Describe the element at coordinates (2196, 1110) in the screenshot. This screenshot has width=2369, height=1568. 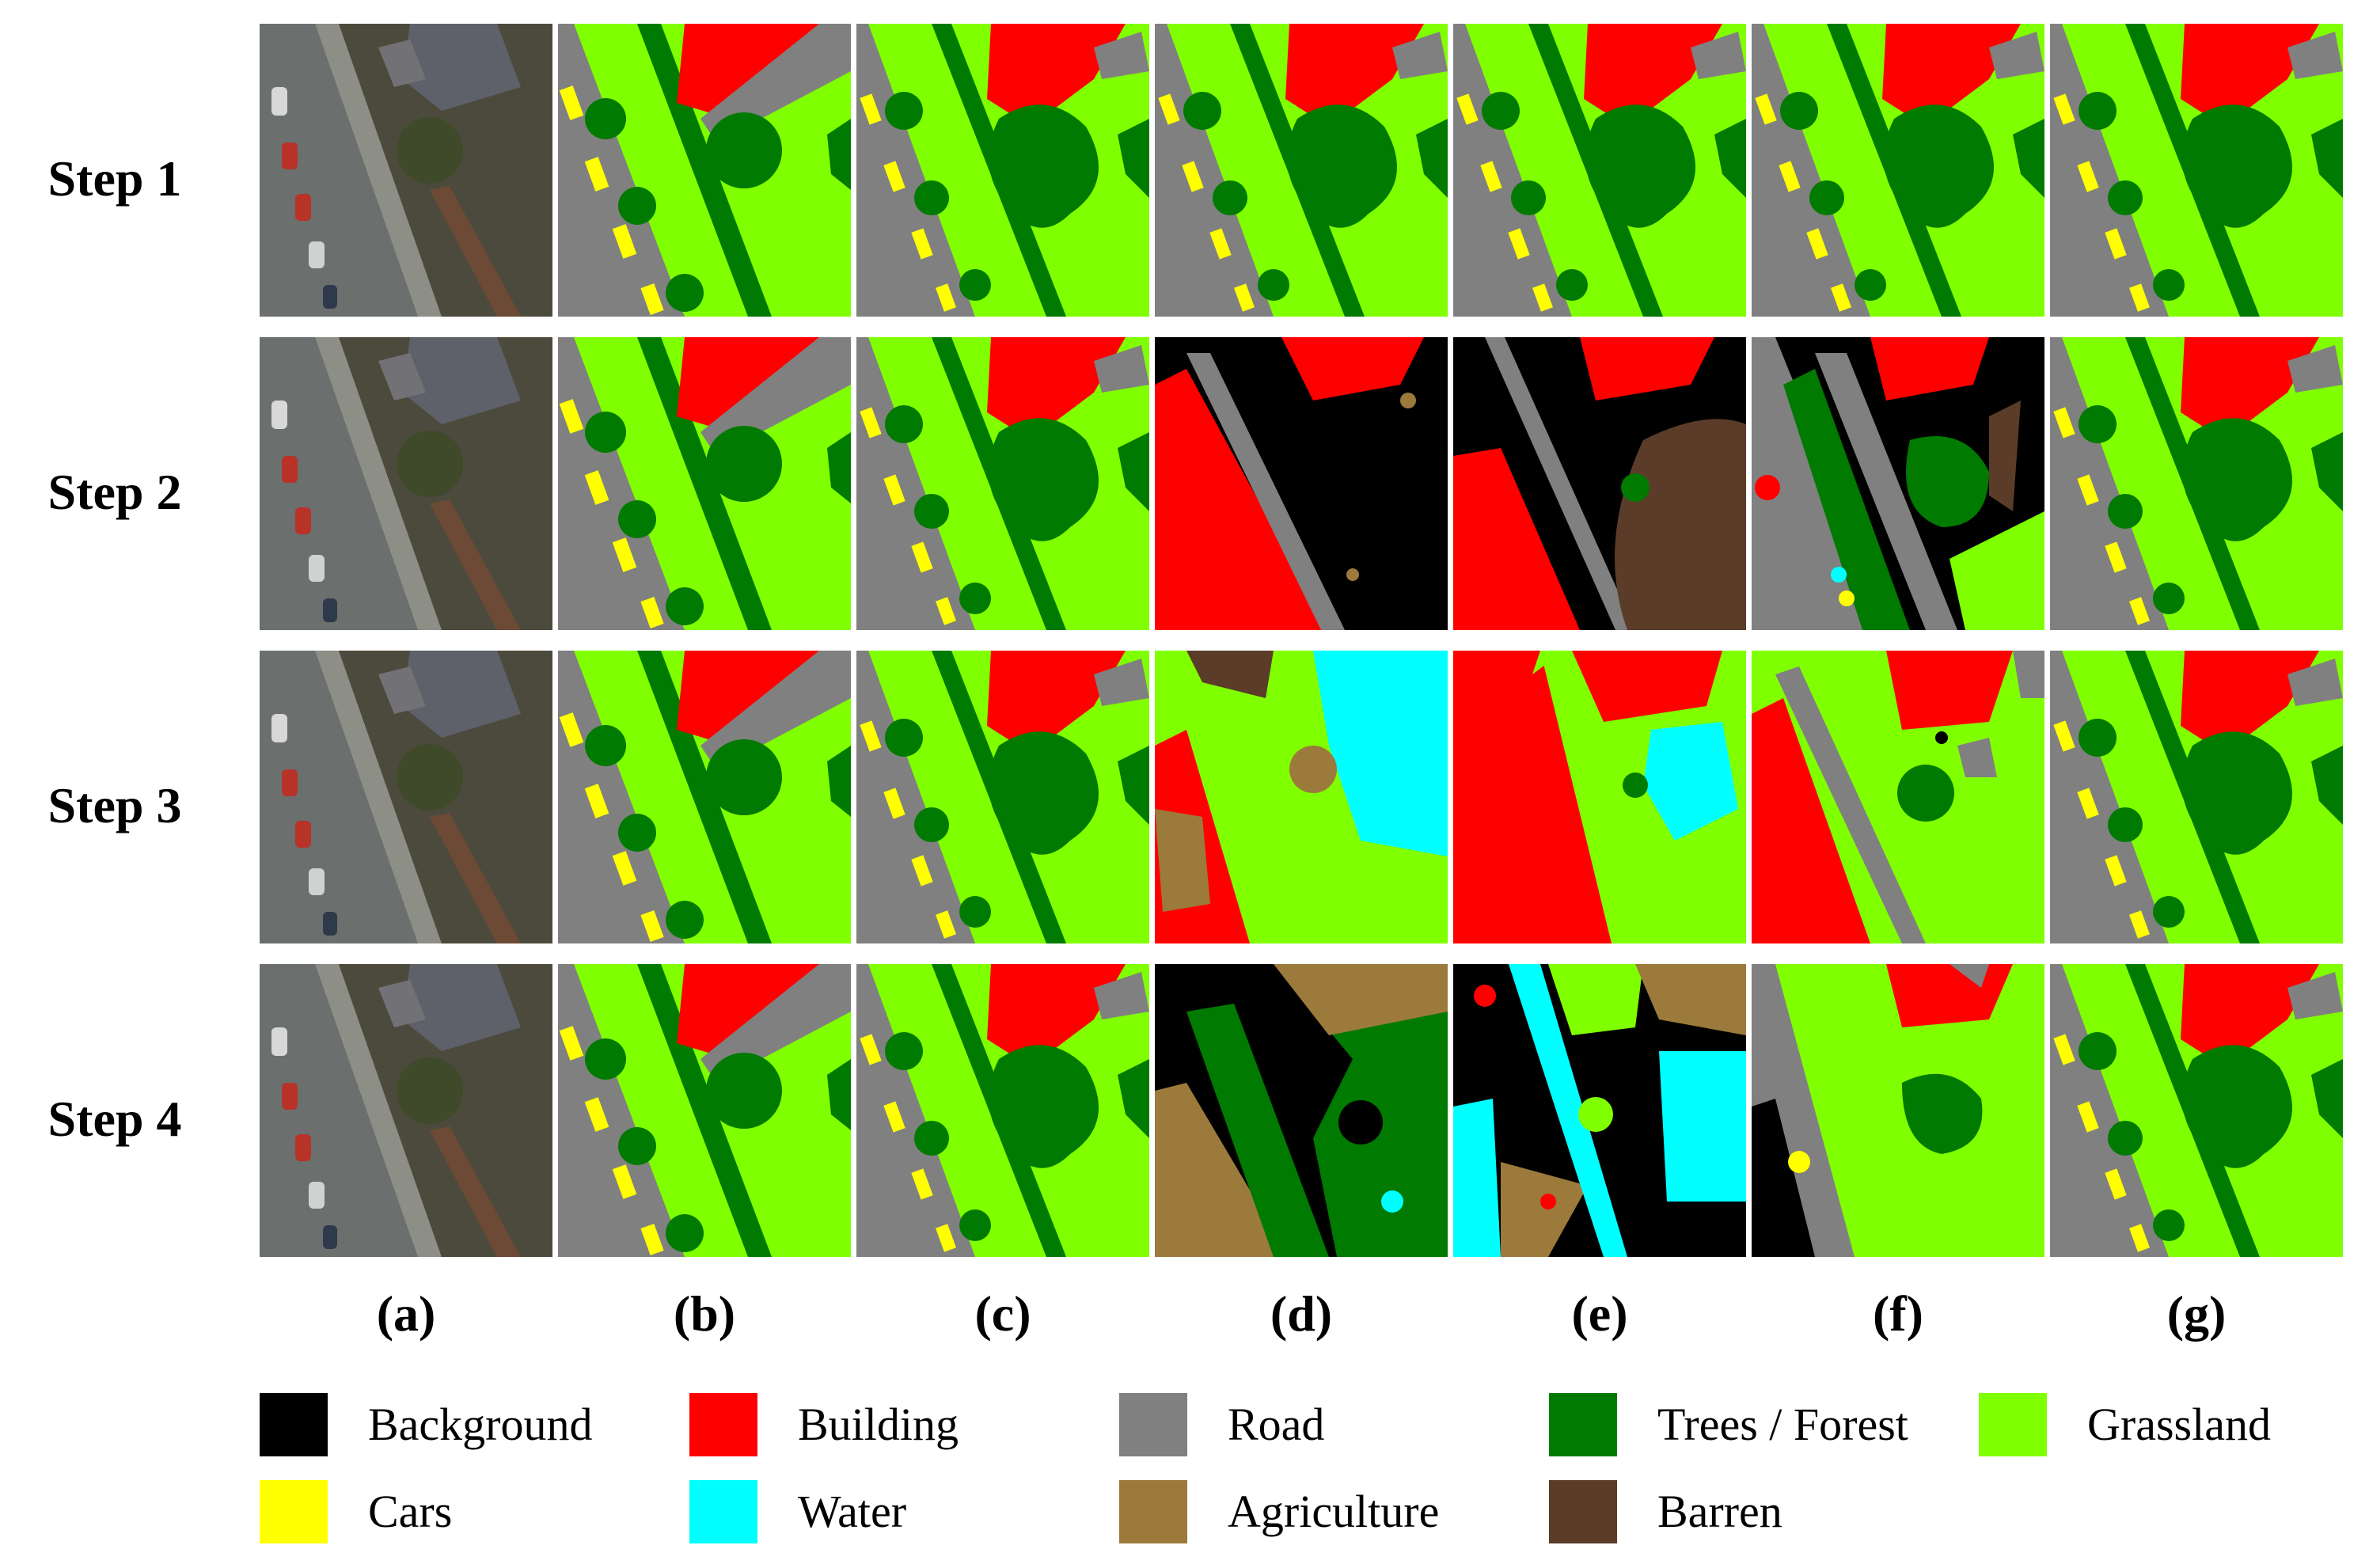
I see `panel-step4-g` at that location.